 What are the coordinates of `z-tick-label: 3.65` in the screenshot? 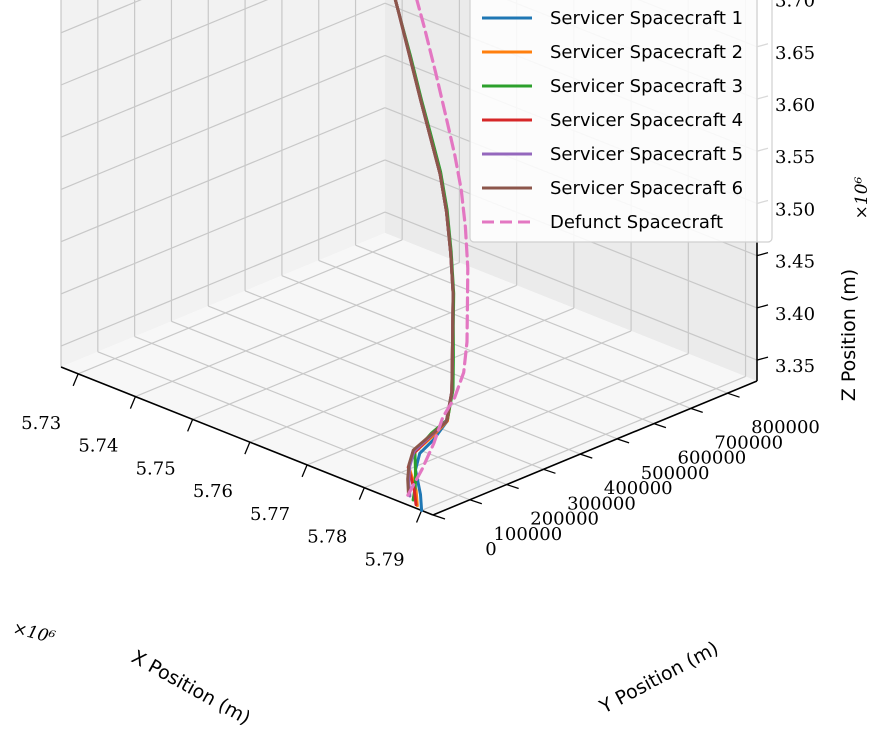 It's located at (795, 53).